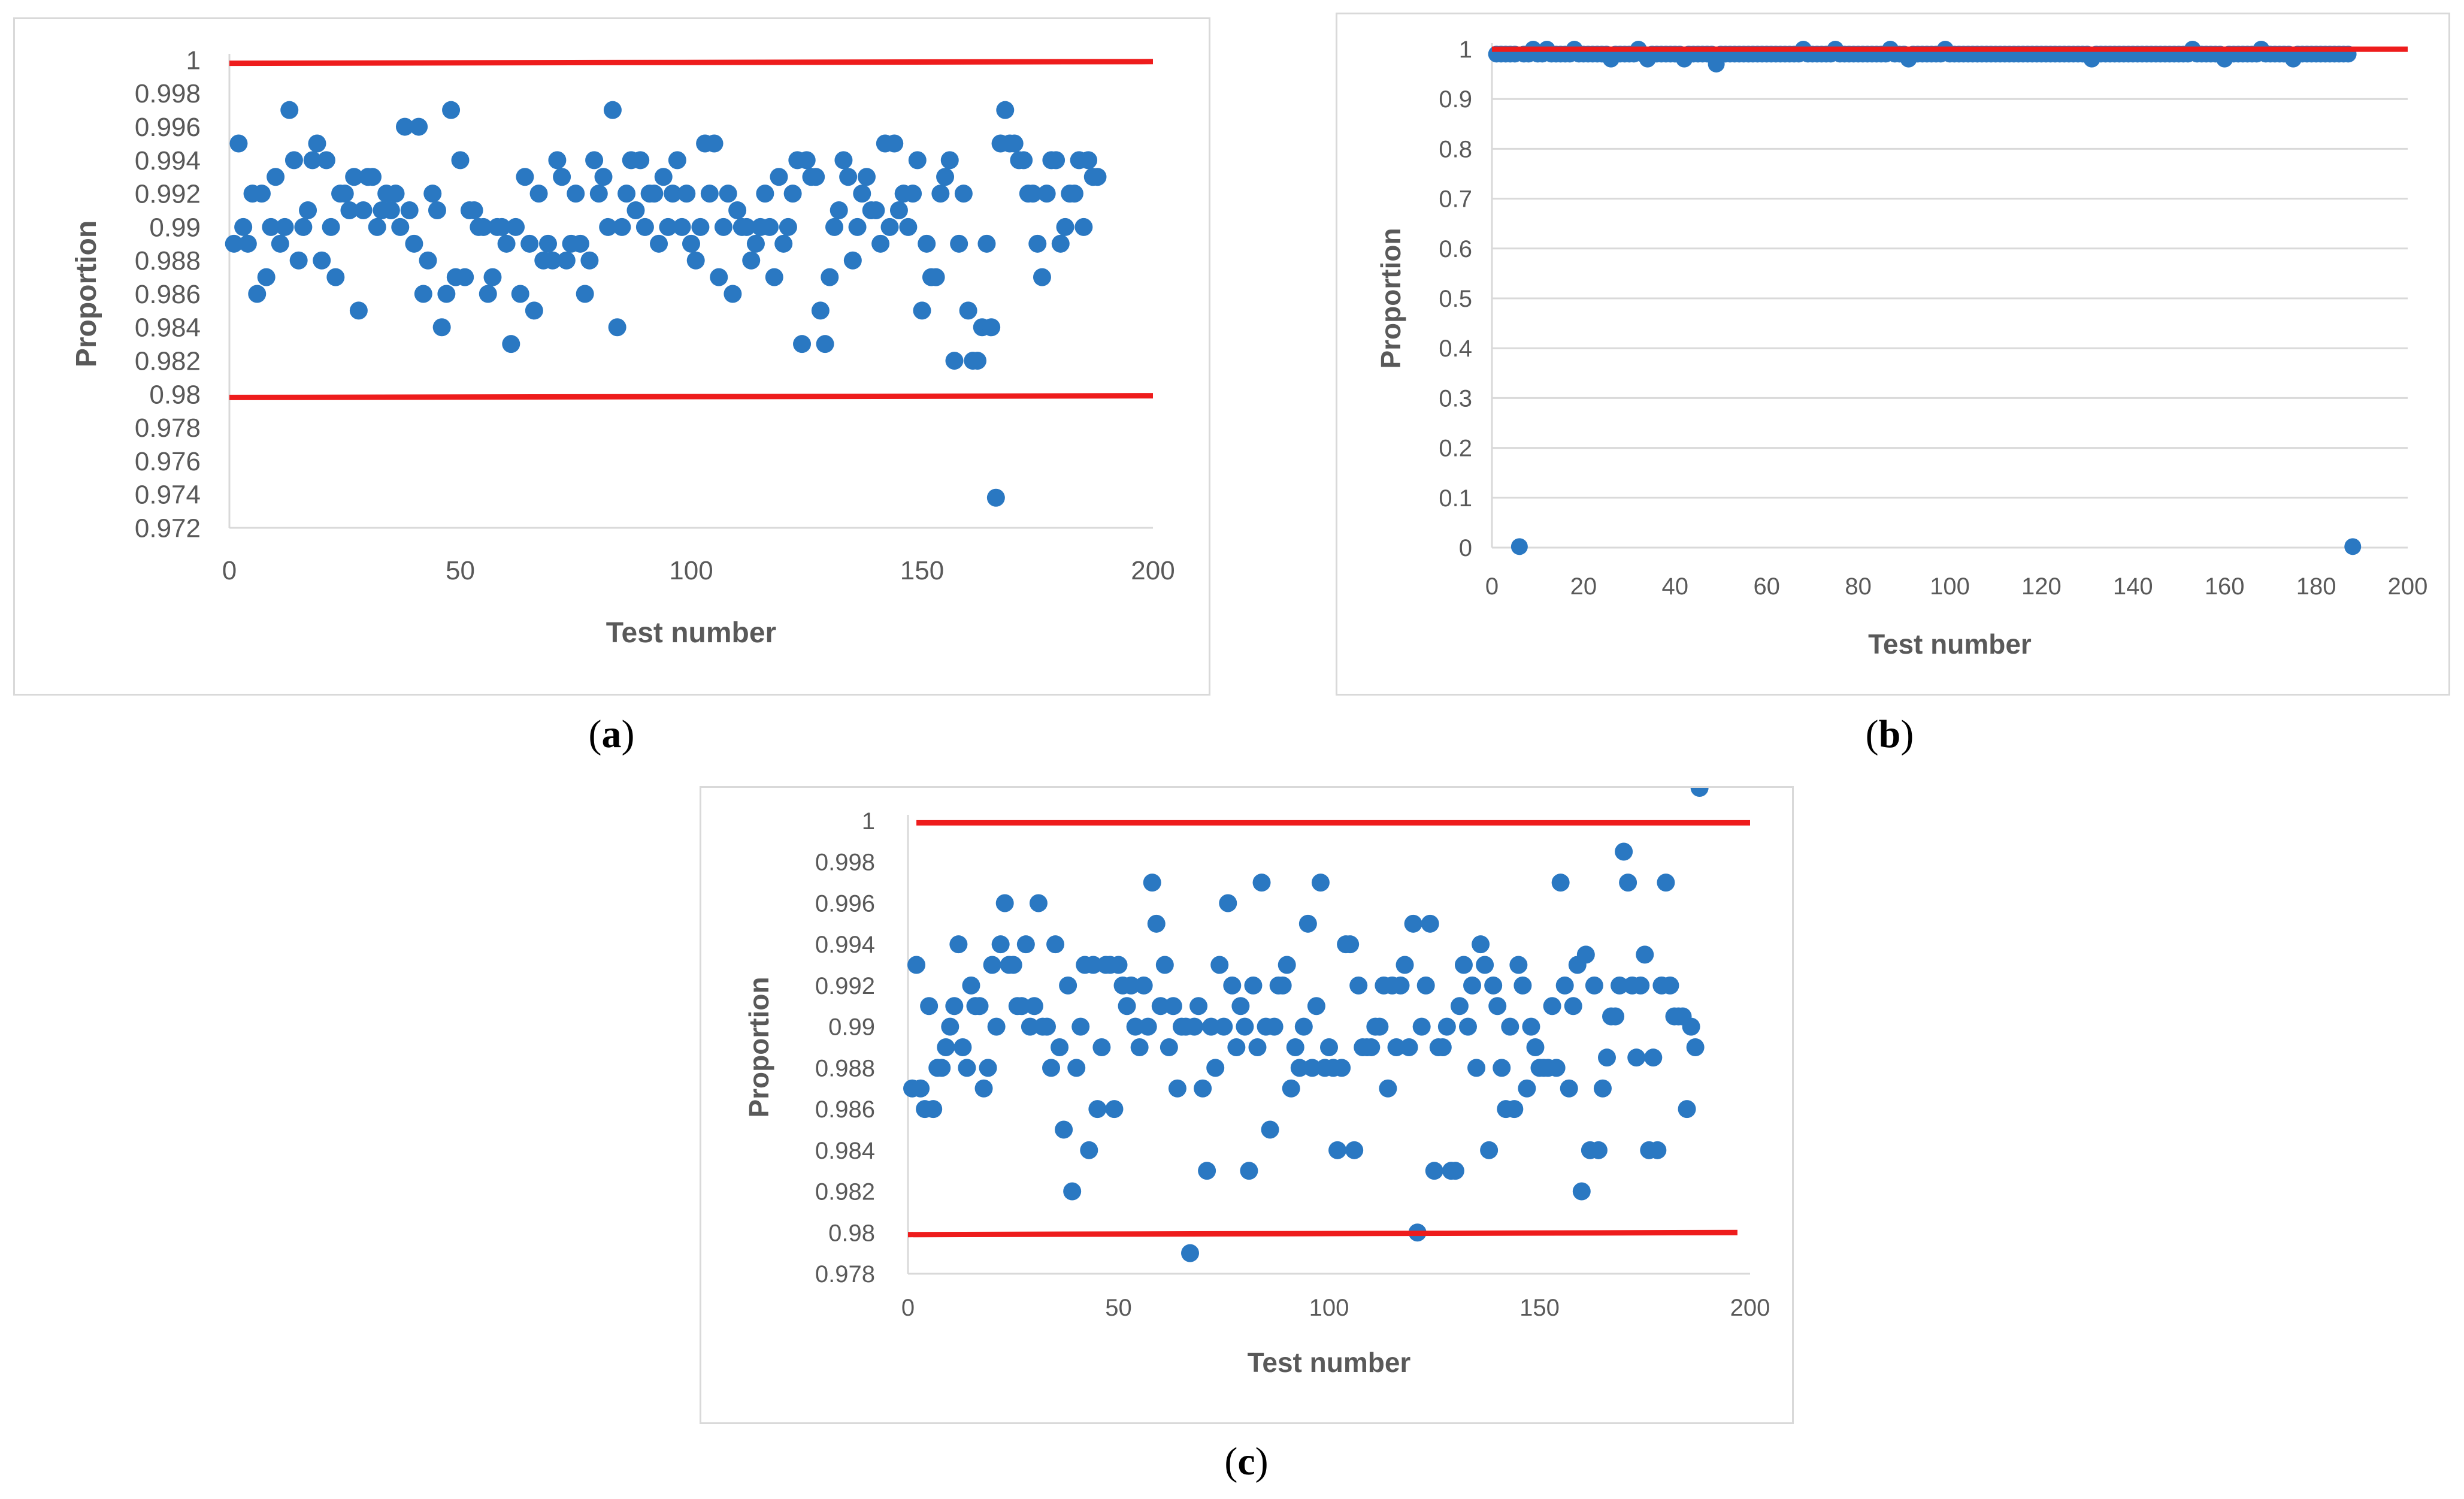  What do you see at coordinates (868, 821) in the screenshot?
I see `y-tick-label: 1` at bounding box center [868, 821].